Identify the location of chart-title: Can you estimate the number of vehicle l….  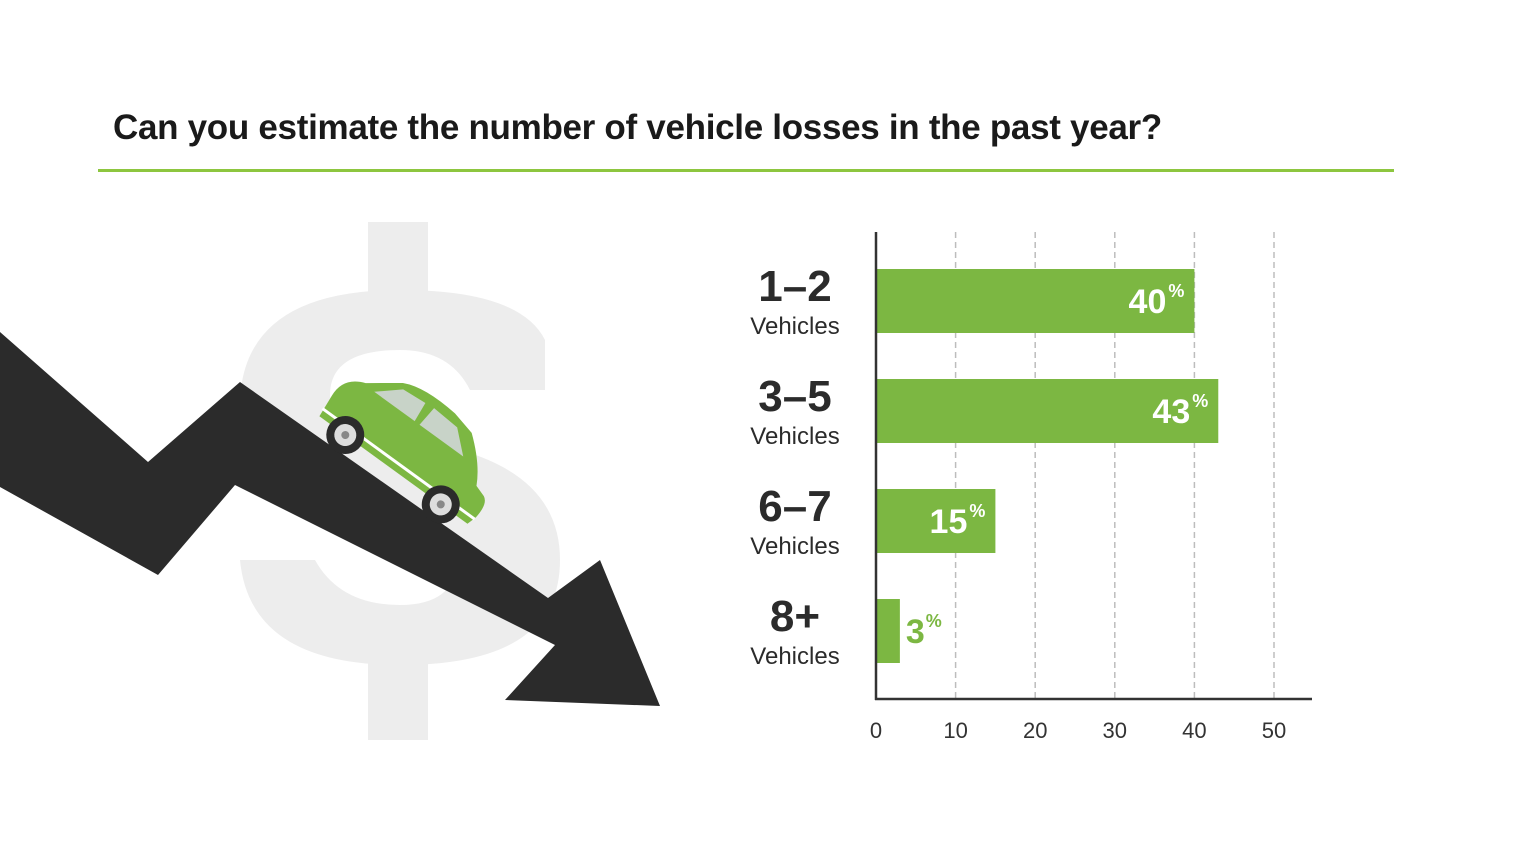
(637, 127).